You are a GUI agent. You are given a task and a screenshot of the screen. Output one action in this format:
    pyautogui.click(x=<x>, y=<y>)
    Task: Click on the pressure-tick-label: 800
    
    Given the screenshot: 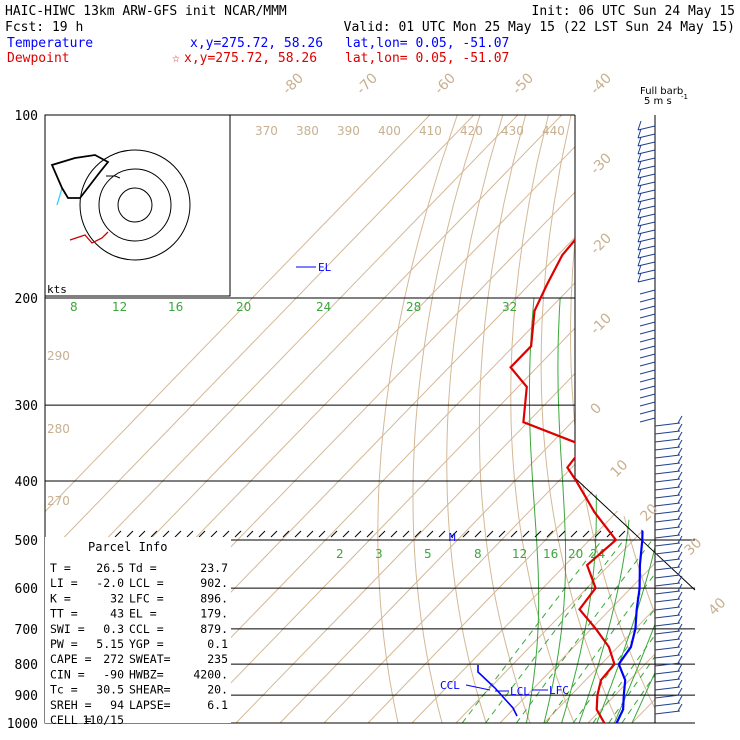 What is the action you would take?
    pyautogui.click(x=26, y=665)
    